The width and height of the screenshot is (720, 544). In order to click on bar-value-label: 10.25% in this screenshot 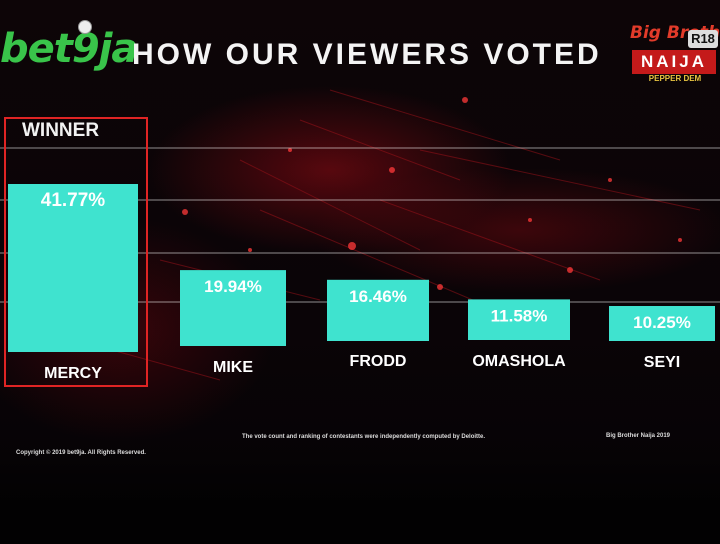, I will do `click(662, 322)`.